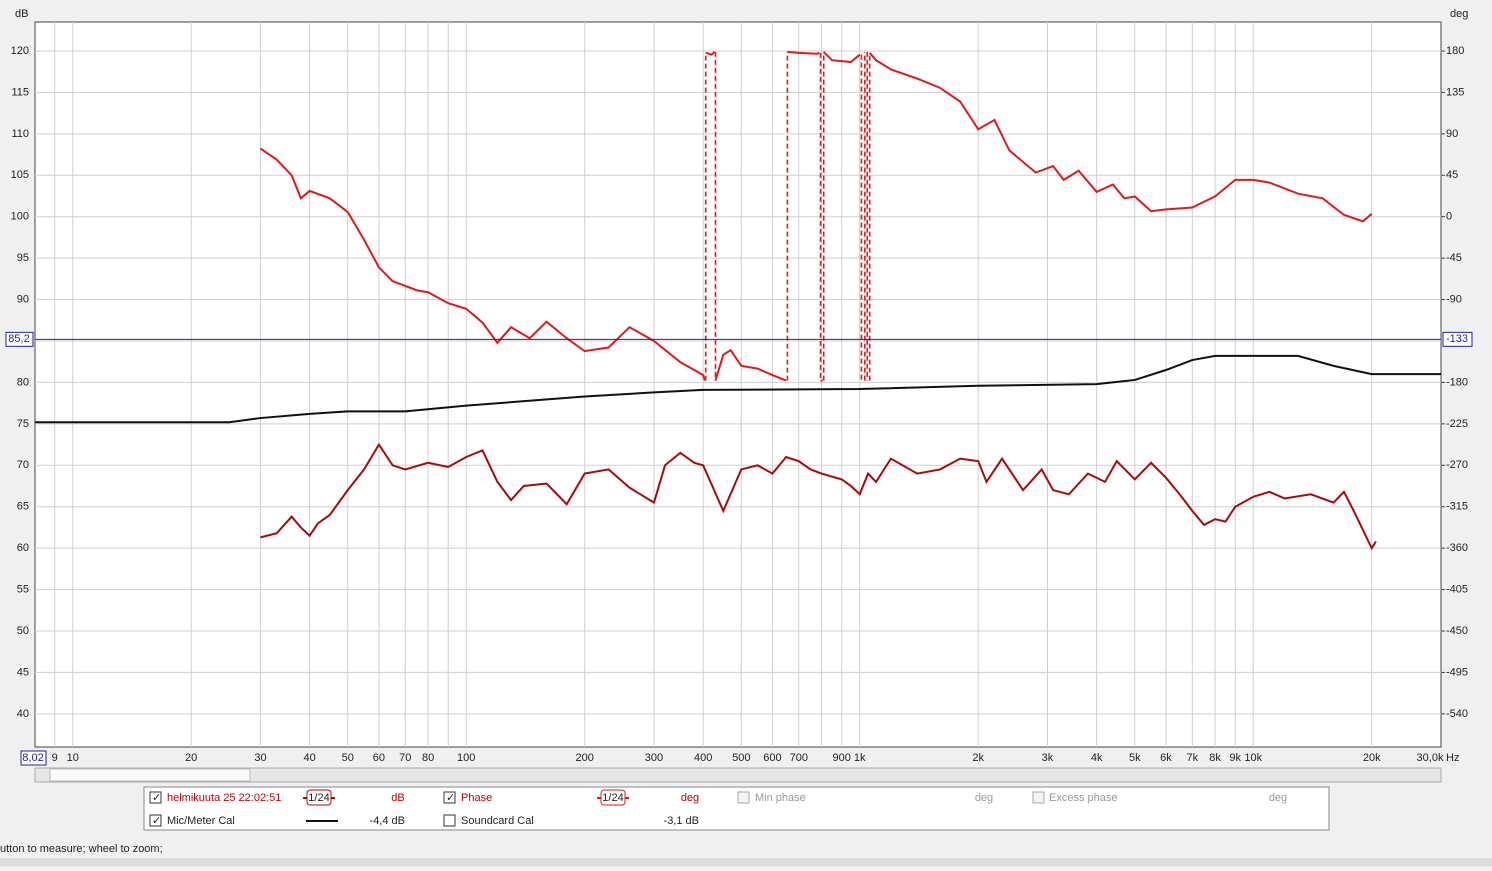 Image resolution: width=1492 pixels, height=871 pixels. Describe the element at coordinates (746, 862) in the screenshot. I see `taskbar` at that location.